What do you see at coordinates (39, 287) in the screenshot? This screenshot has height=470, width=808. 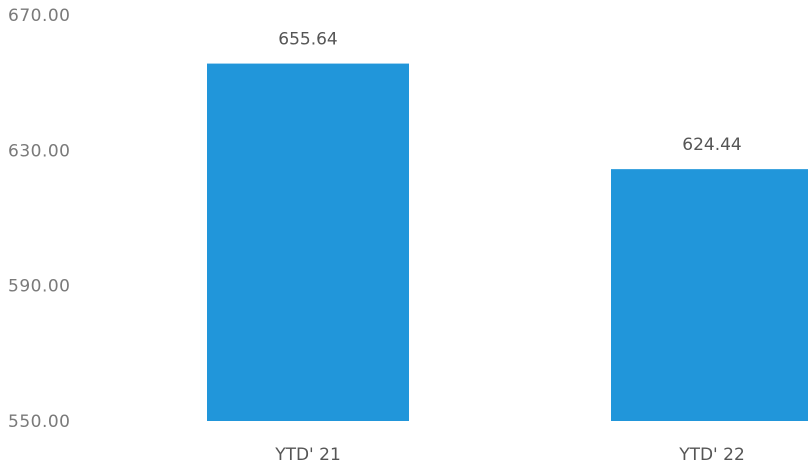 I see `y-tick-label: 590.00` at bounding box center [39, 287].